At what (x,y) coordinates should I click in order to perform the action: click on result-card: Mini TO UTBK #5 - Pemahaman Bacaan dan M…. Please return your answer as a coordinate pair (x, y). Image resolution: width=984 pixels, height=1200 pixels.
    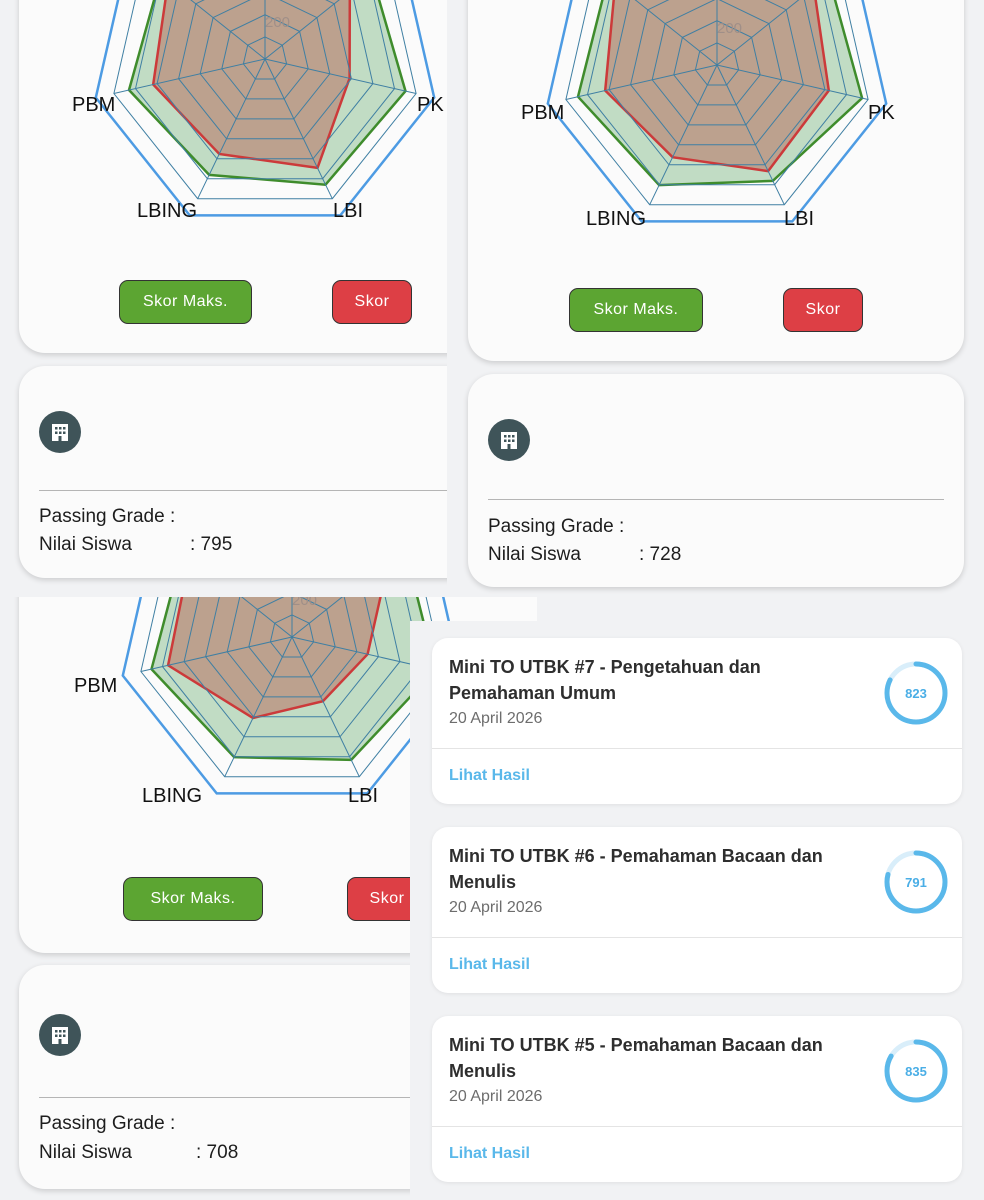
    Looking at the image, I should click on (697, 1099).